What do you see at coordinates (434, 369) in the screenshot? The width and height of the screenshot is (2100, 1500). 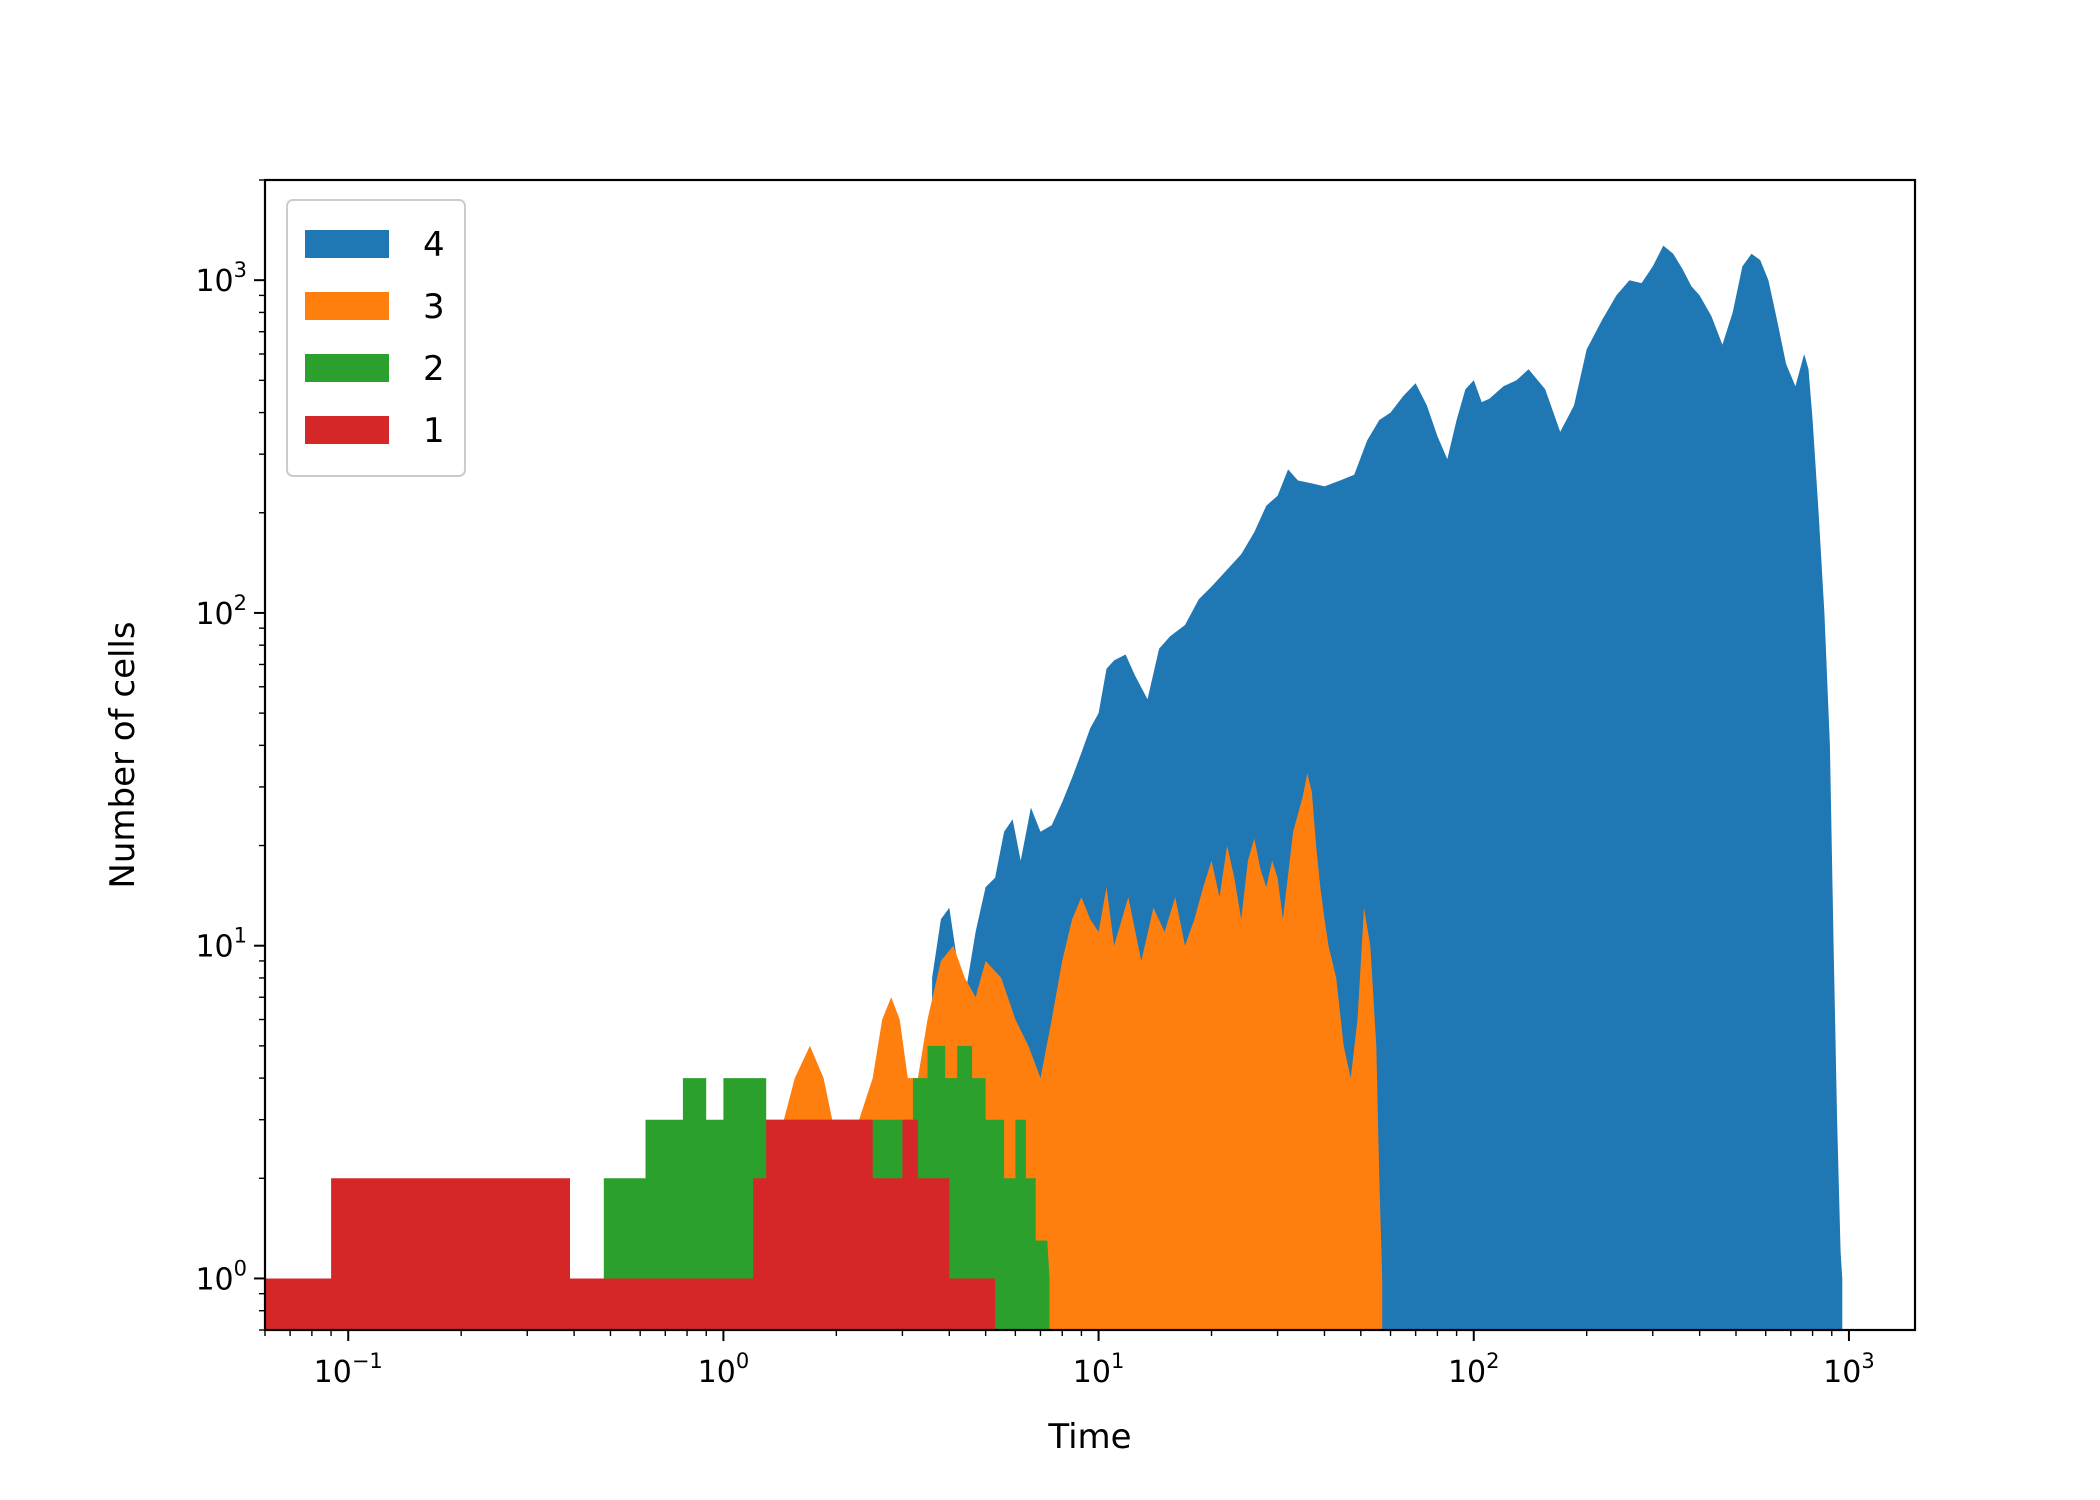 I see `legend-label-2: 2` at bounding box center [434, 369].